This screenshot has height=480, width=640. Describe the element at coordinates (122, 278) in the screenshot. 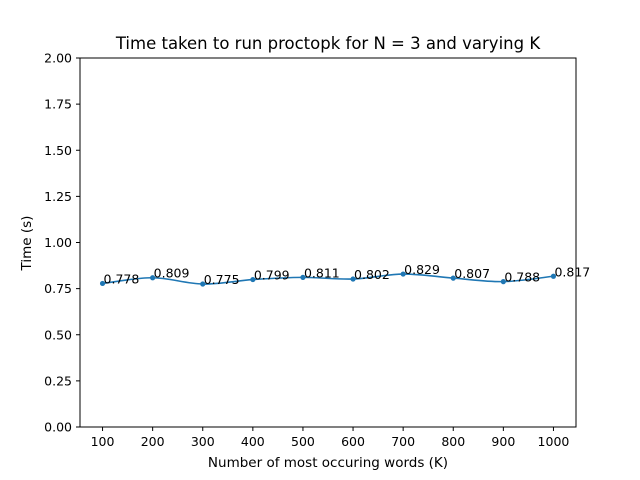

I see `data-label: 0.778` at that location.